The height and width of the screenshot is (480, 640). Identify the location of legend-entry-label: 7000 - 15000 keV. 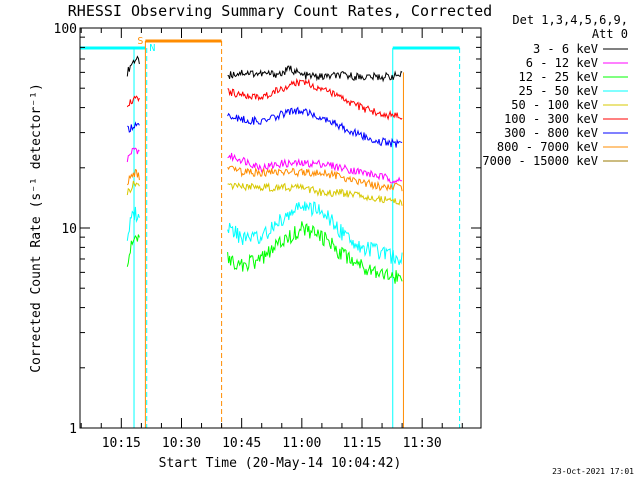
(540, 161).